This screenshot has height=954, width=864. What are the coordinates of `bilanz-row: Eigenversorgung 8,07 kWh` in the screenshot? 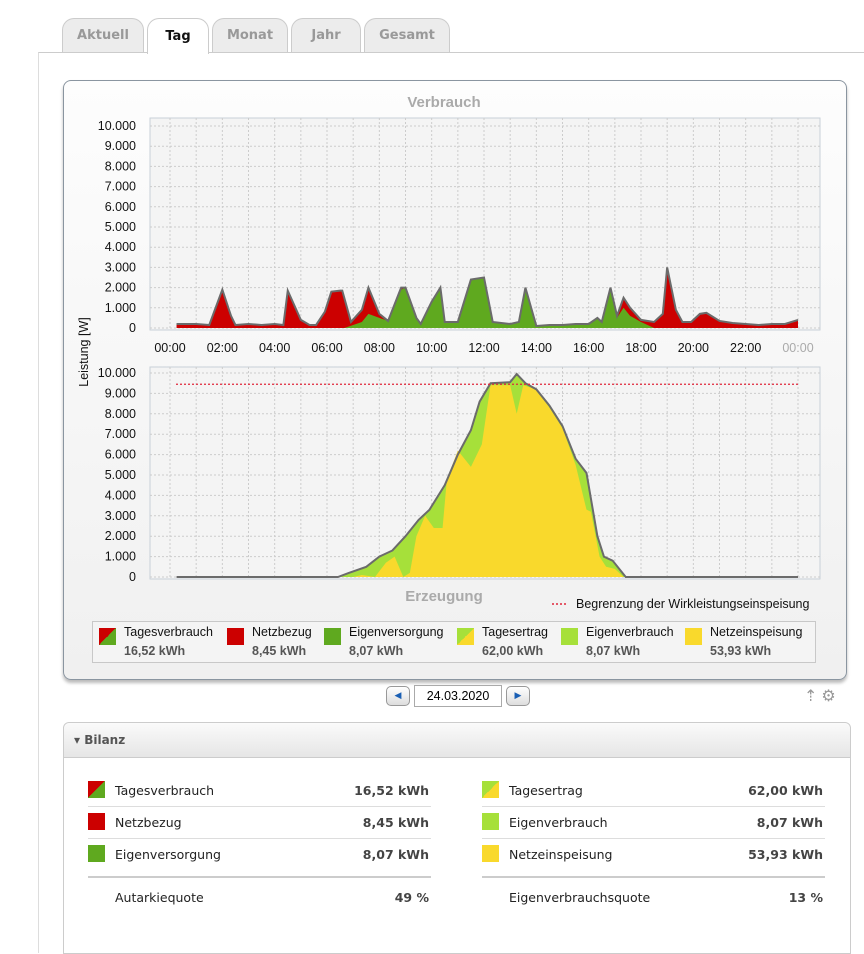 It's located at (259, 854).